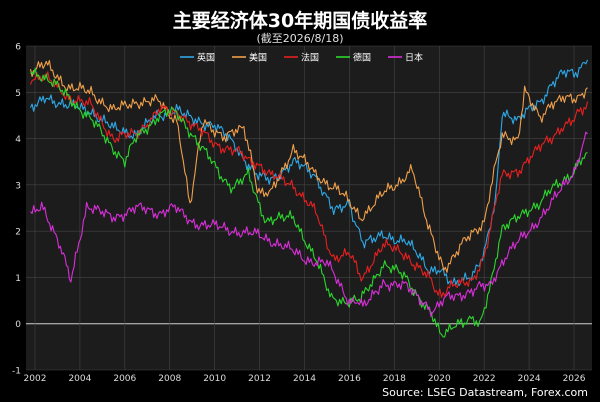 The width and height of the screenshot is (600, 402). Describe the element at coordinates (300, 21) in the screenshot. I see `chart-title: 主要经济体30年期国债收益率` at that location.